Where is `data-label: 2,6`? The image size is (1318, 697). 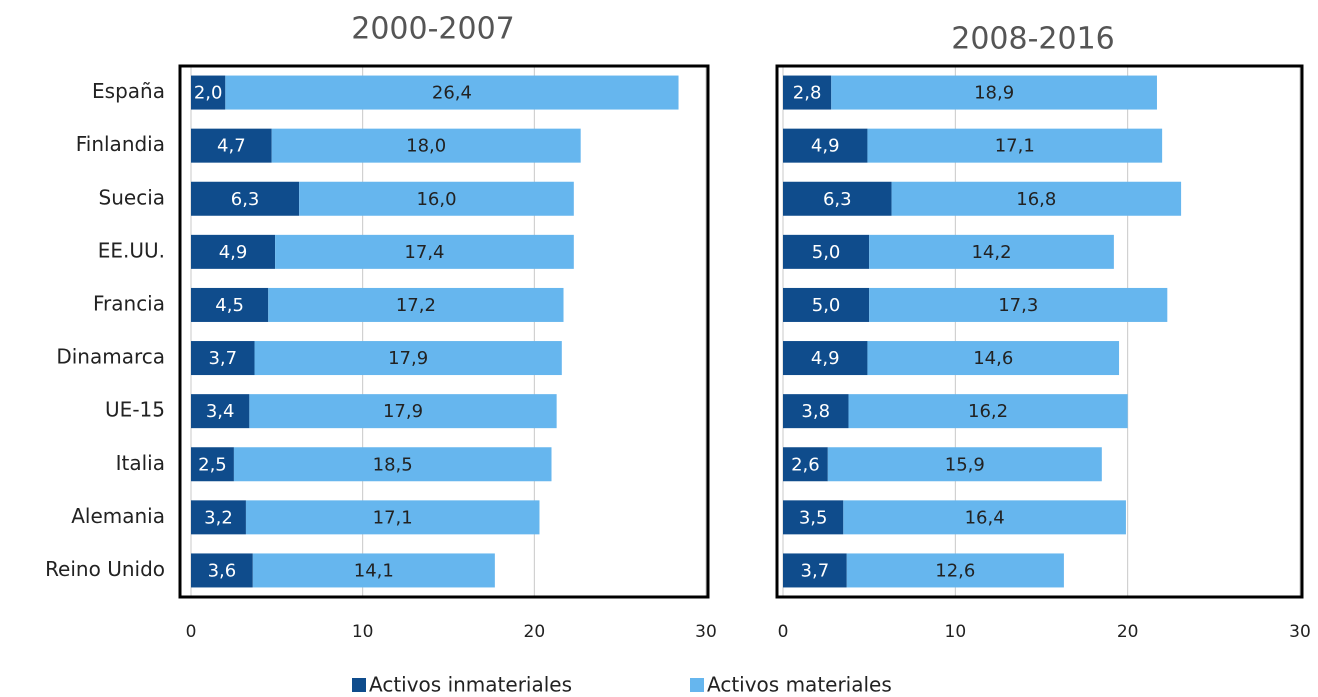 data-label: 2,6 is located at coordinates (805, 464).